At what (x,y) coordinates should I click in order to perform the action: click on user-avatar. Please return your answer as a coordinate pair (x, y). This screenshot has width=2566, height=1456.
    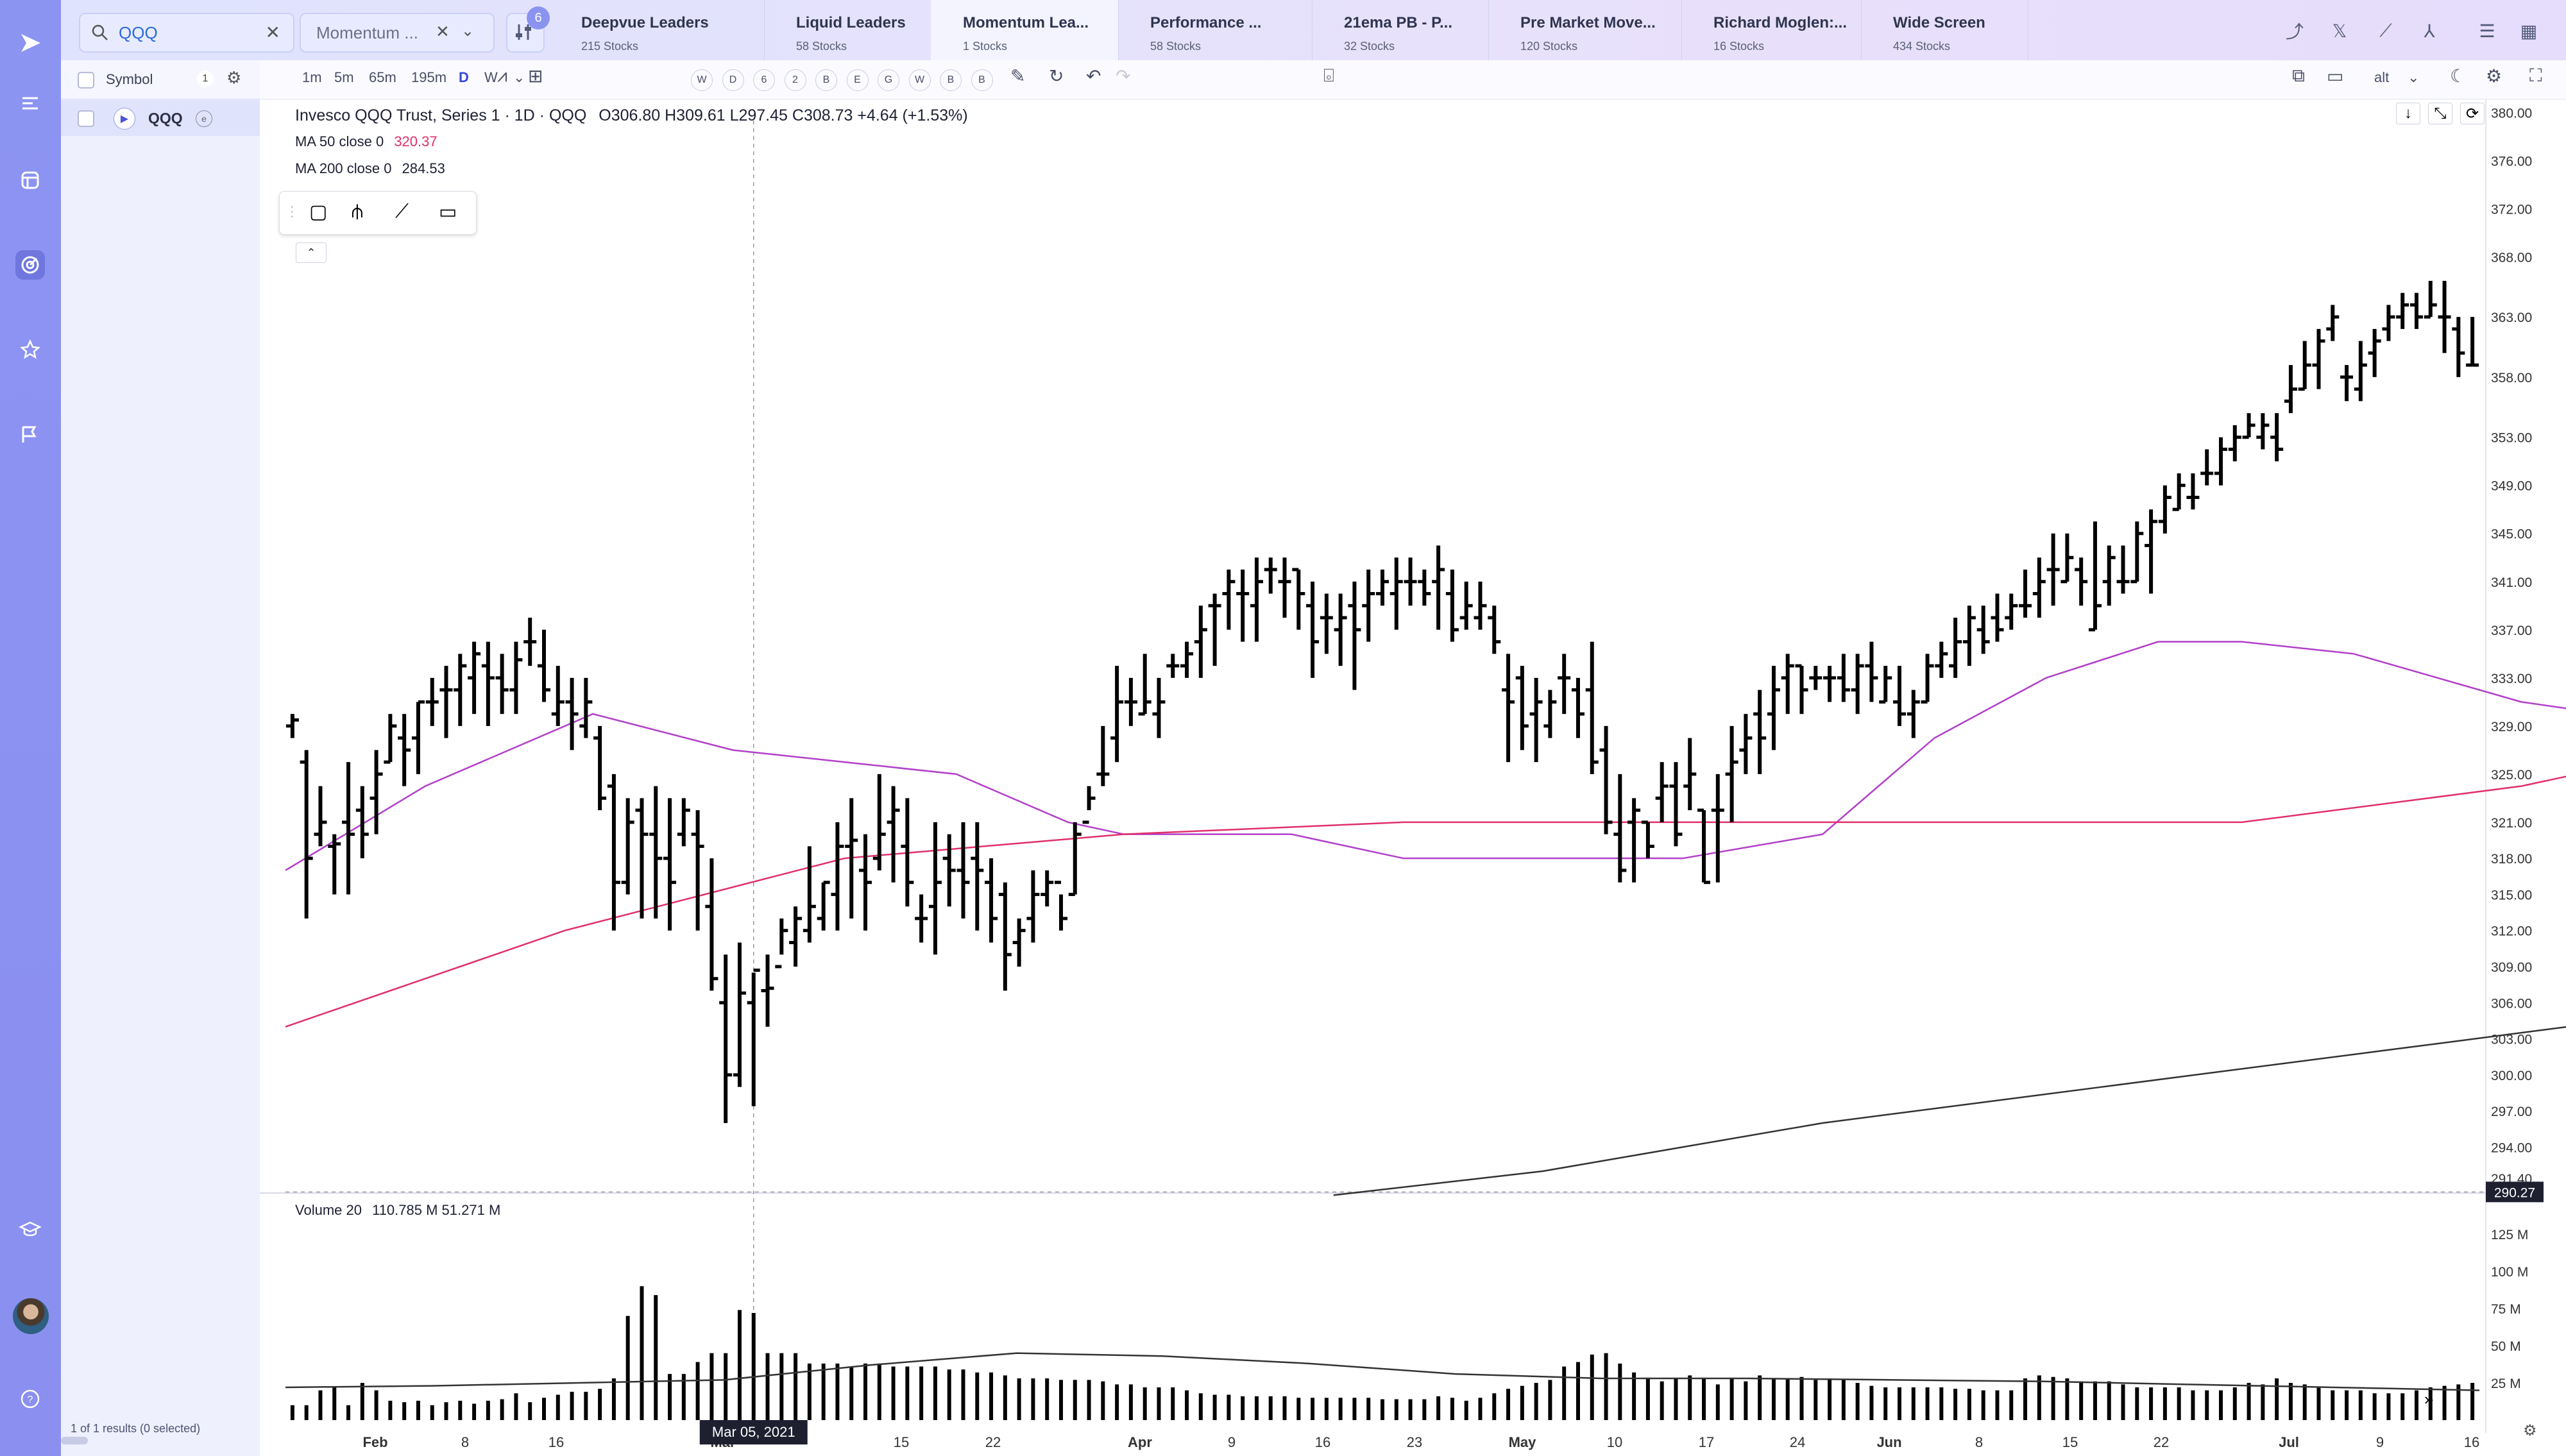
    Looking at the image, I should click on (31, 1316).